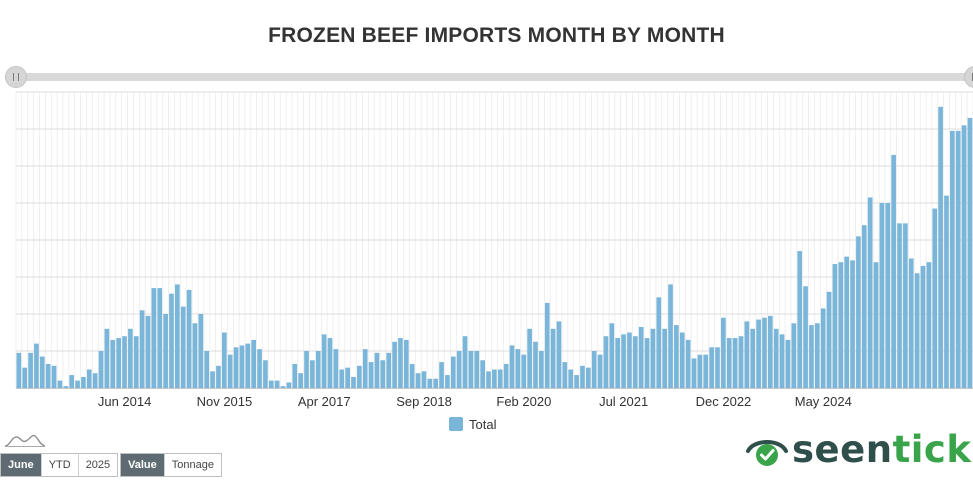  Describe the element at coordinates (483, 424) in the screenshot. I see `legend-label-total: Total` at that location.